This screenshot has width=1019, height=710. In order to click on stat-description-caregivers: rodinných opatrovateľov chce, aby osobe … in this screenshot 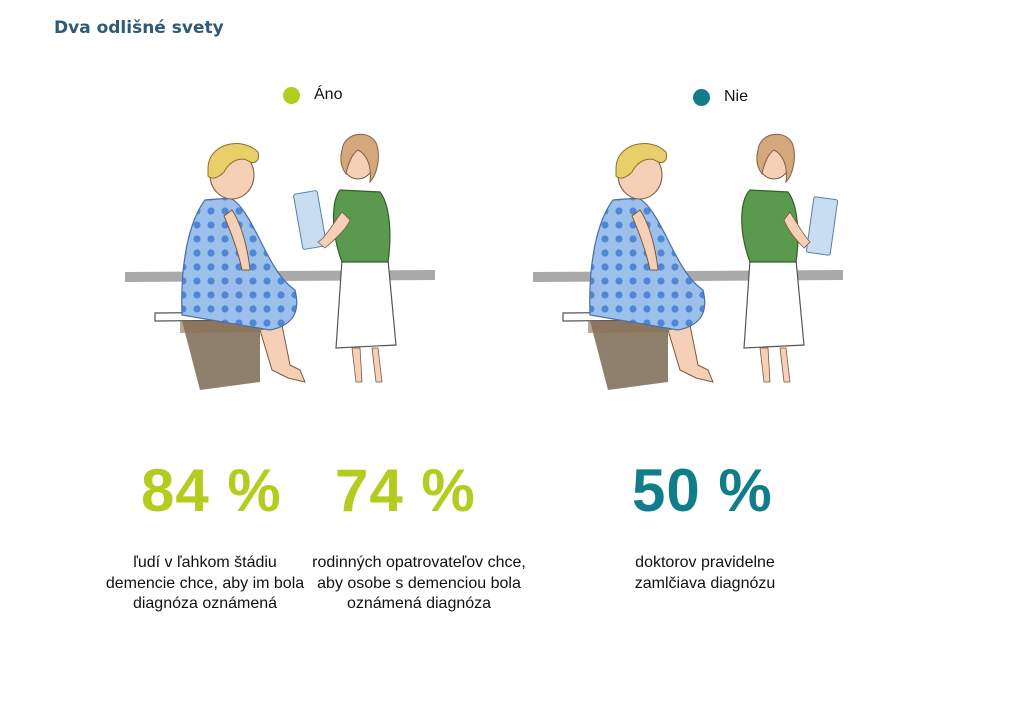, I will do `click(419, 583)`.